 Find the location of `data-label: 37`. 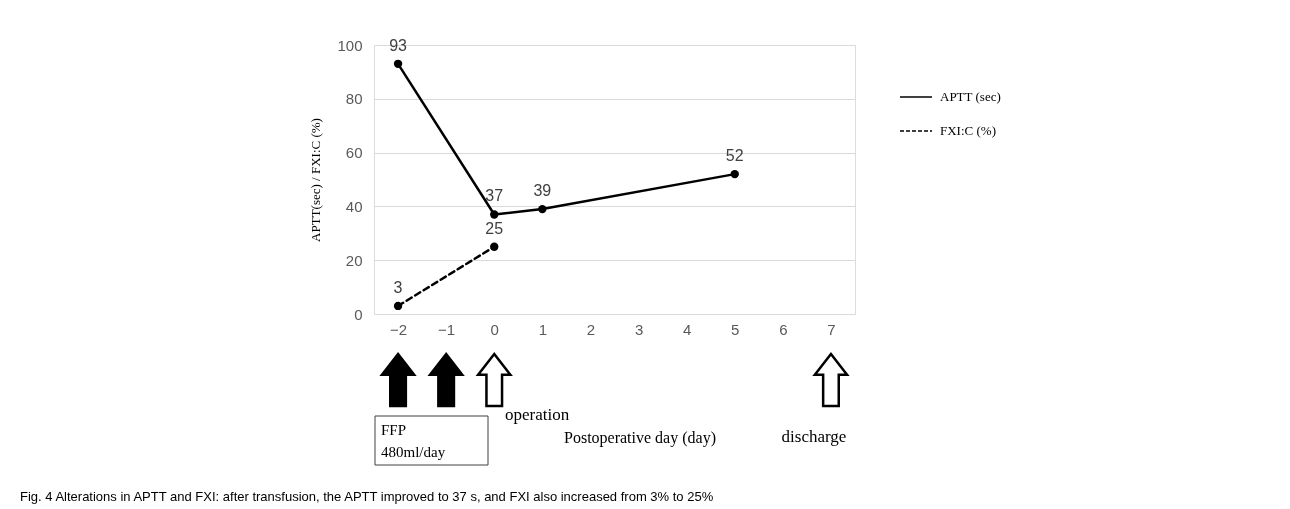

data-label: 37 is located at coordinates (494, 196).